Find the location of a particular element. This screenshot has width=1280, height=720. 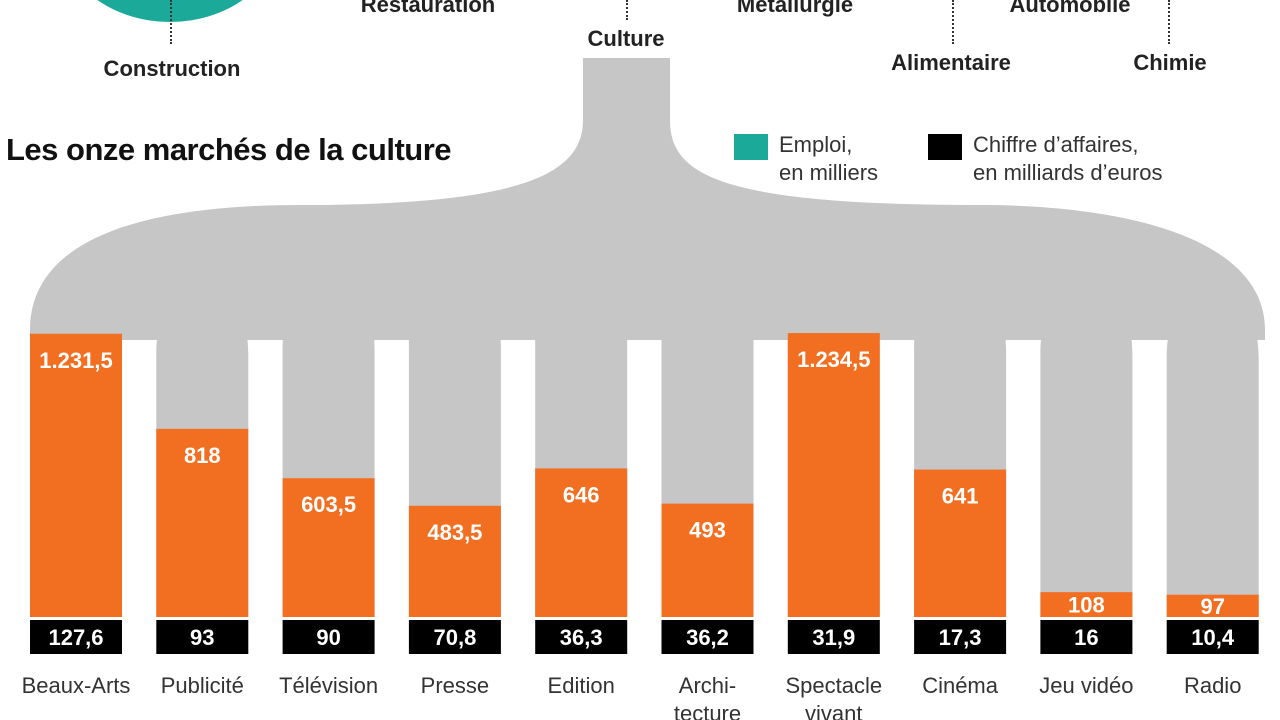

employment-label-0: 1.231,5 is located at coordinates (75, 360).